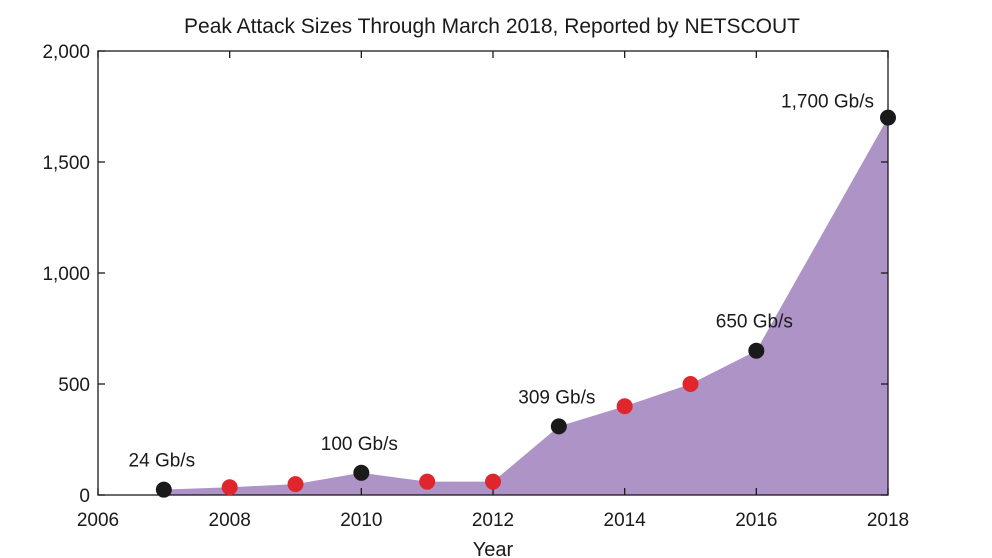 The height and width of the screenshot is (558, 992). I want to click on x-tick-label: 2016, so click(756, 520).